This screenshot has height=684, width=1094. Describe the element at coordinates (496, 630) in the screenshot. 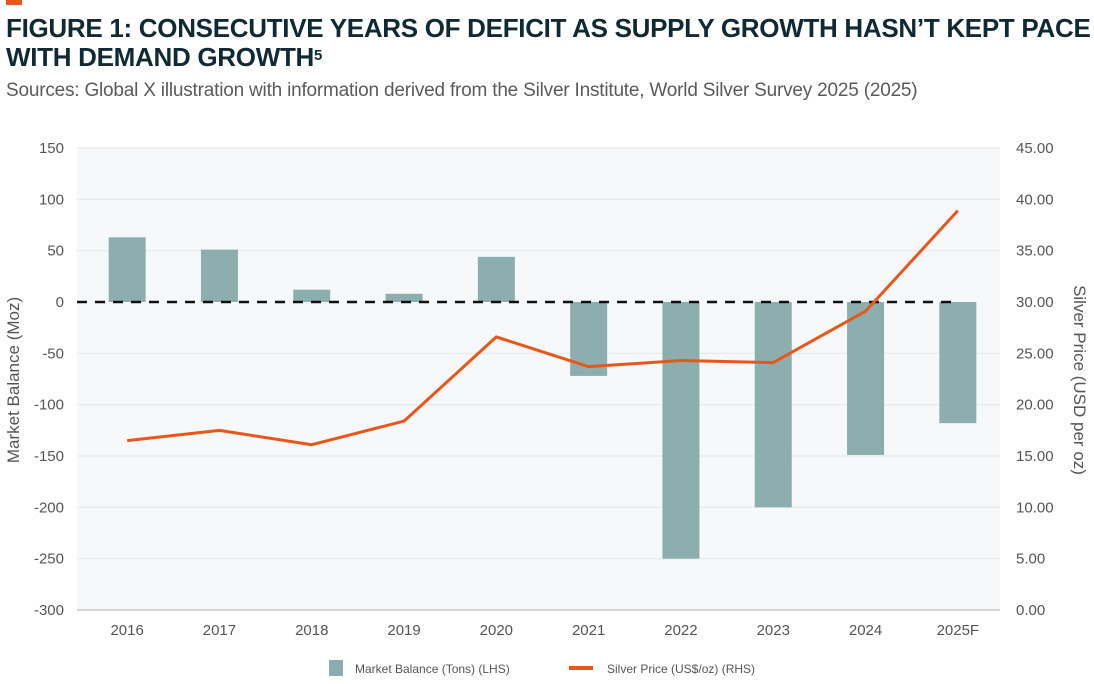

I see `x-tick-label: 2020` at that location.